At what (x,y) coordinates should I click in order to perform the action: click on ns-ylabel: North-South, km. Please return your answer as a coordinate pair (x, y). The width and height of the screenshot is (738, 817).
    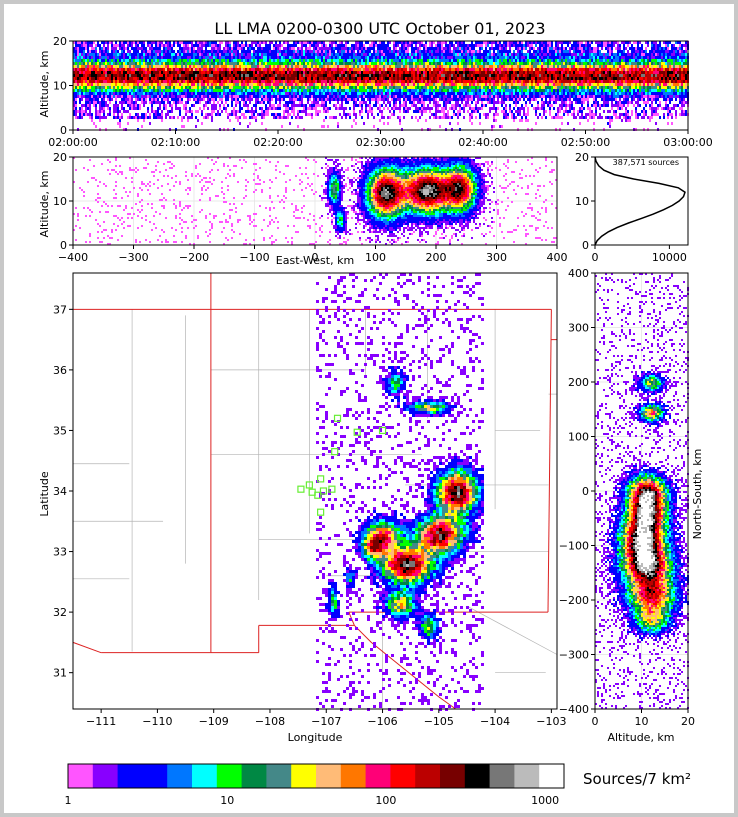
    Looking at the image, I should click on (697, 494).